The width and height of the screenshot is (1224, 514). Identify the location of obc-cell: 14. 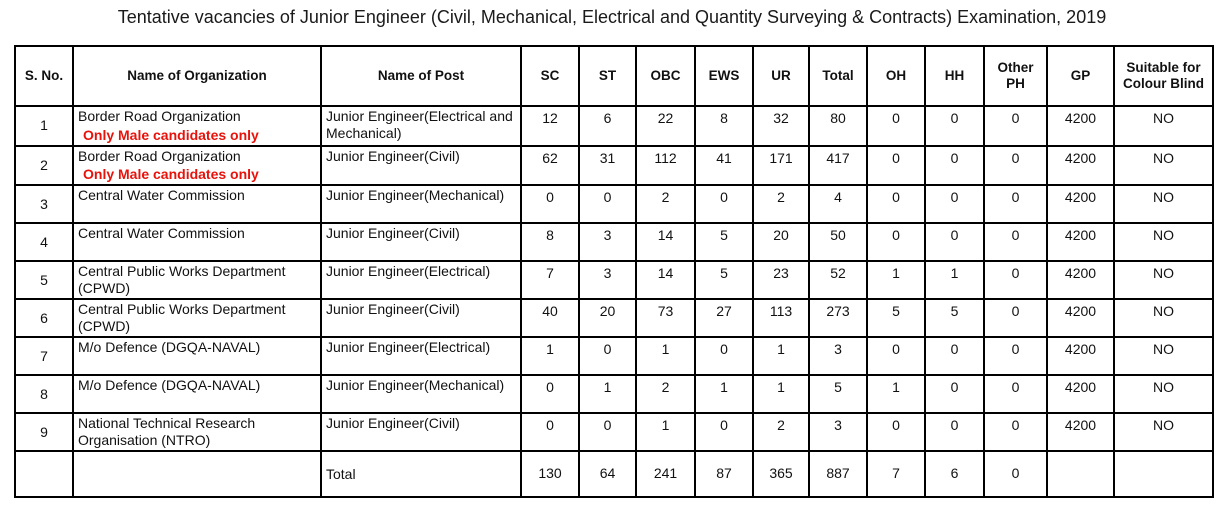
(665, 242).